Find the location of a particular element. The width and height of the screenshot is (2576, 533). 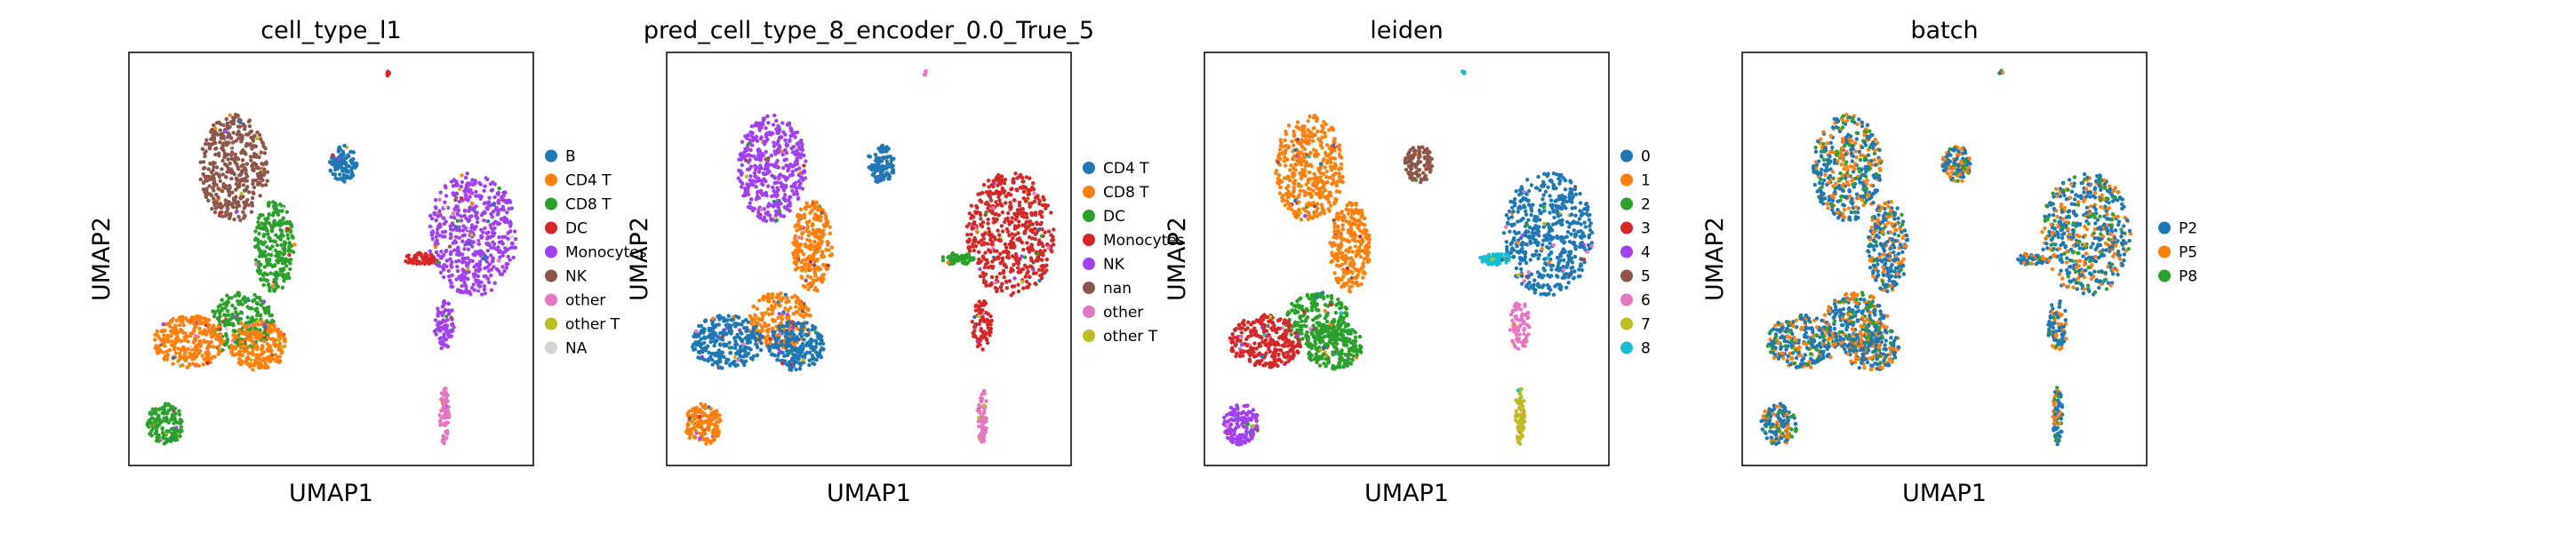

plot-frame is located at coordinates (331, 259).